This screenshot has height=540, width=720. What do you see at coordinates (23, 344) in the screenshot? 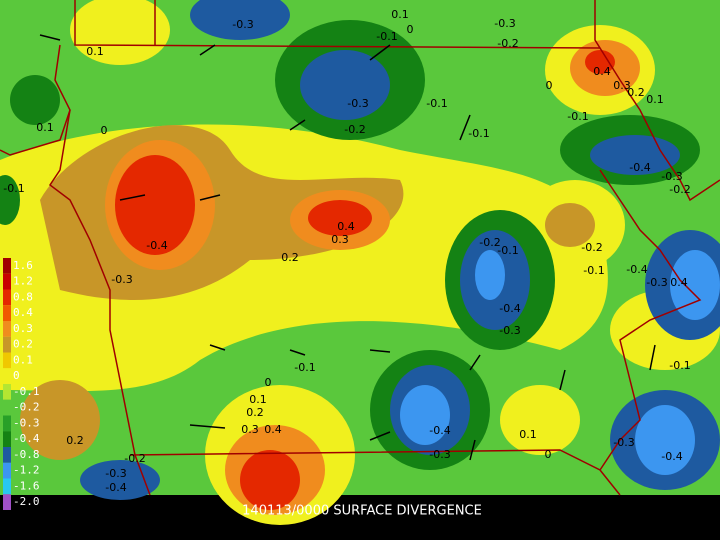
I see `legend-label: 0.2` at bounding box center [23, 344].